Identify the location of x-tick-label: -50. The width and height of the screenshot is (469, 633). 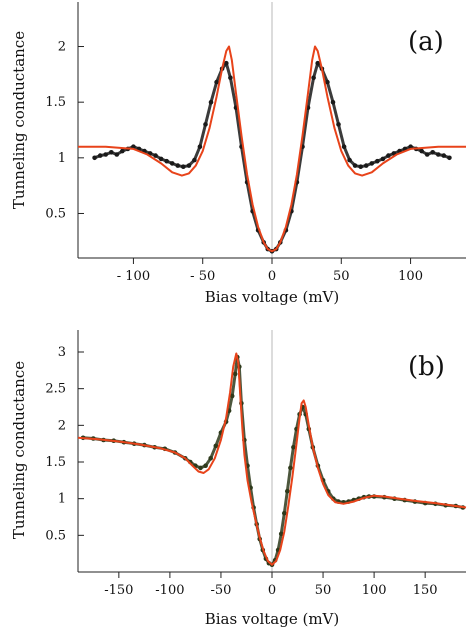
(220, 590).